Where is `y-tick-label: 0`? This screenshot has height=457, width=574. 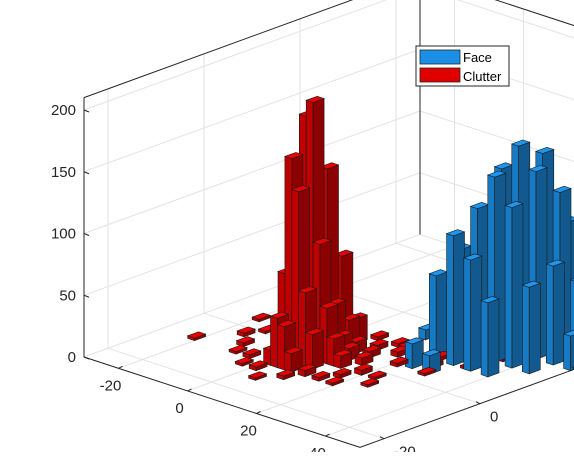
y-tick-label: 0 is located at coordinates (494, 417).